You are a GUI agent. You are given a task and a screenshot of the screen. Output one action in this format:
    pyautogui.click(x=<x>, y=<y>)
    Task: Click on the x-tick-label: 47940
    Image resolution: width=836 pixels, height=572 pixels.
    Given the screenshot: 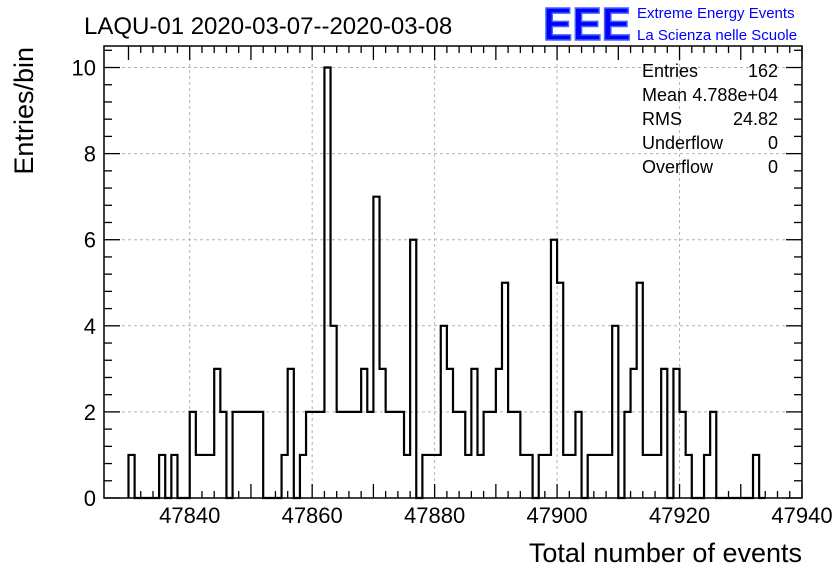 What is the action you would take?
    pyautogui.click(x=801, y=515)
    